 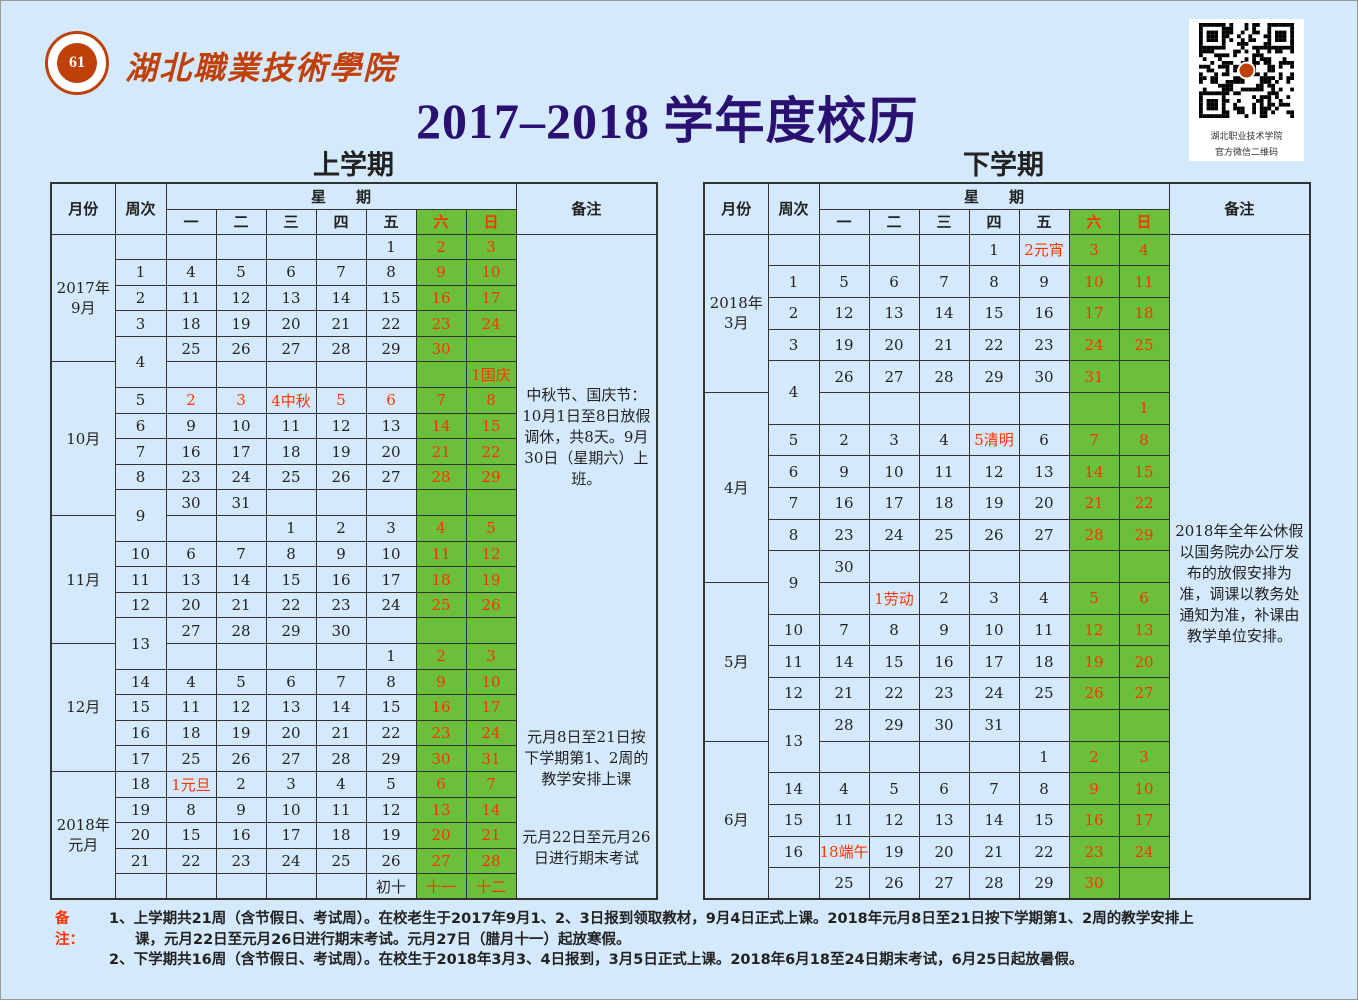 I want to click on week-number: 13, so click(x=140, y=643).